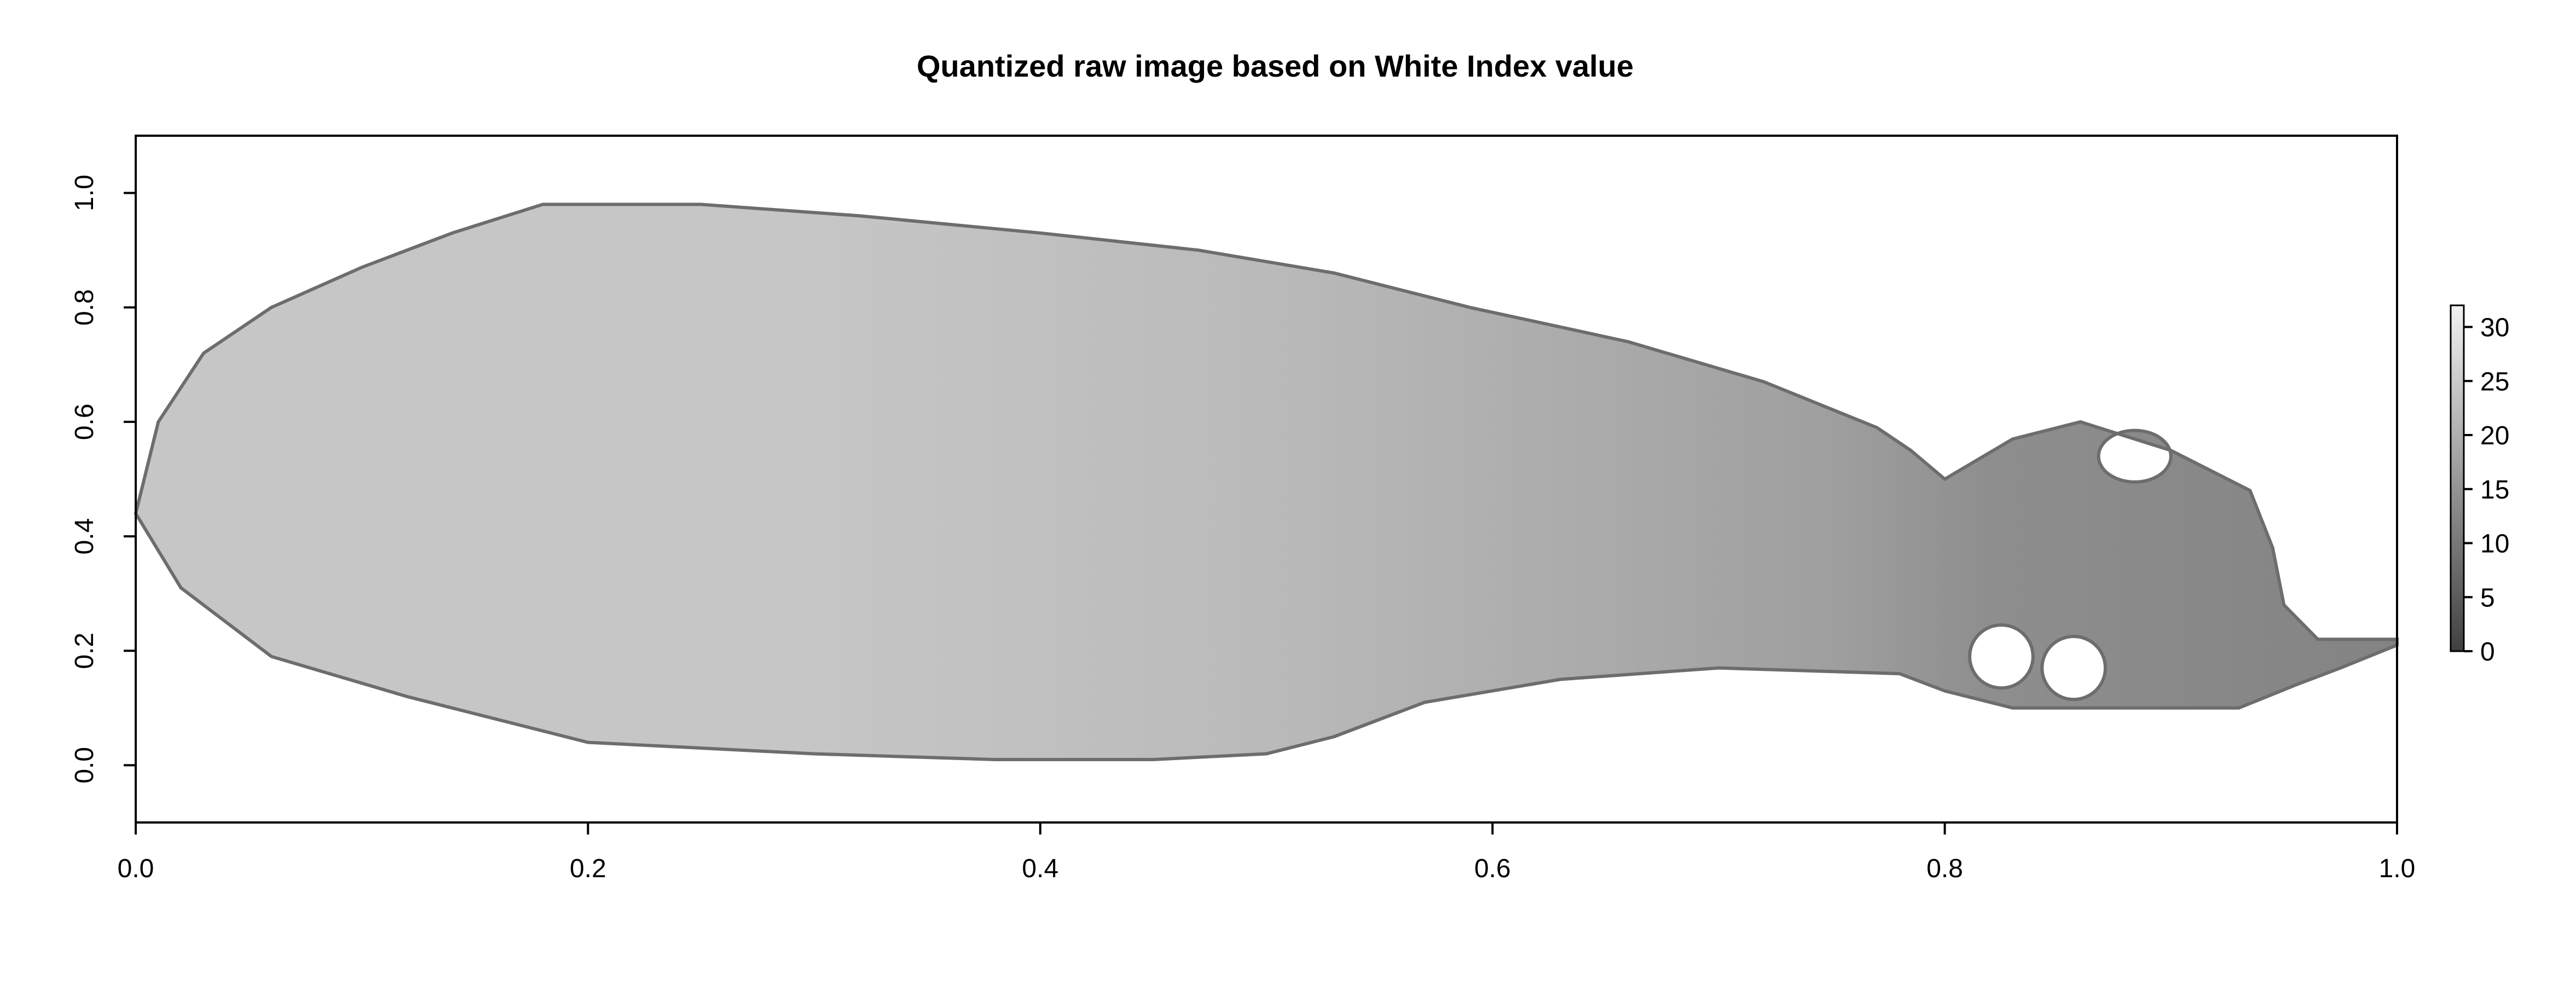 This screenshot has height=985, width=2576. Describe the element at coordinates (1267, 852) in the screenshot. I see `x-axis: 0.0 0.2 0.4 0.6 0.8 1.0` at that location.